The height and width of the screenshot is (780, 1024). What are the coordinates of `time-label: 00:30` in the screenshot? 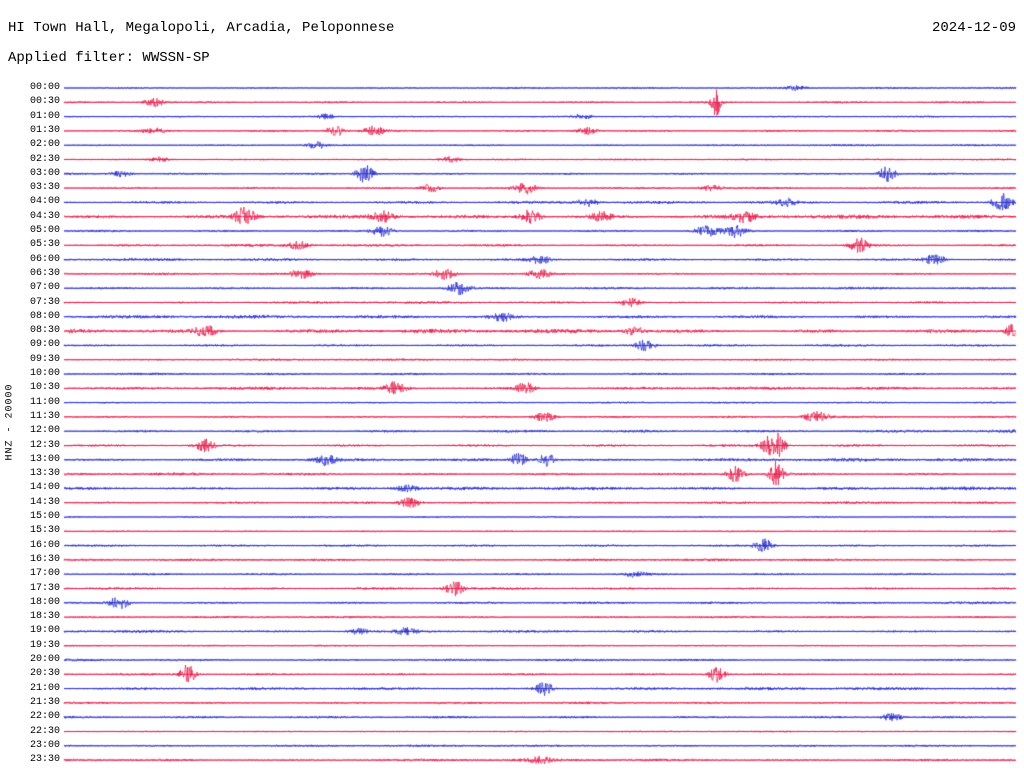 It's located at (44, 102).